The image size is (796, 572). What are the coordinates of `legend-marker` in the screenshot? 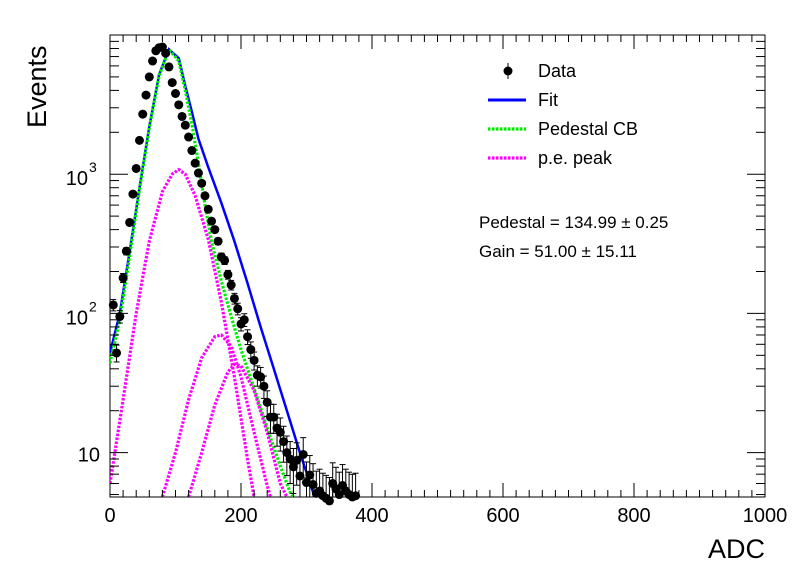 It's located at (508, 71).